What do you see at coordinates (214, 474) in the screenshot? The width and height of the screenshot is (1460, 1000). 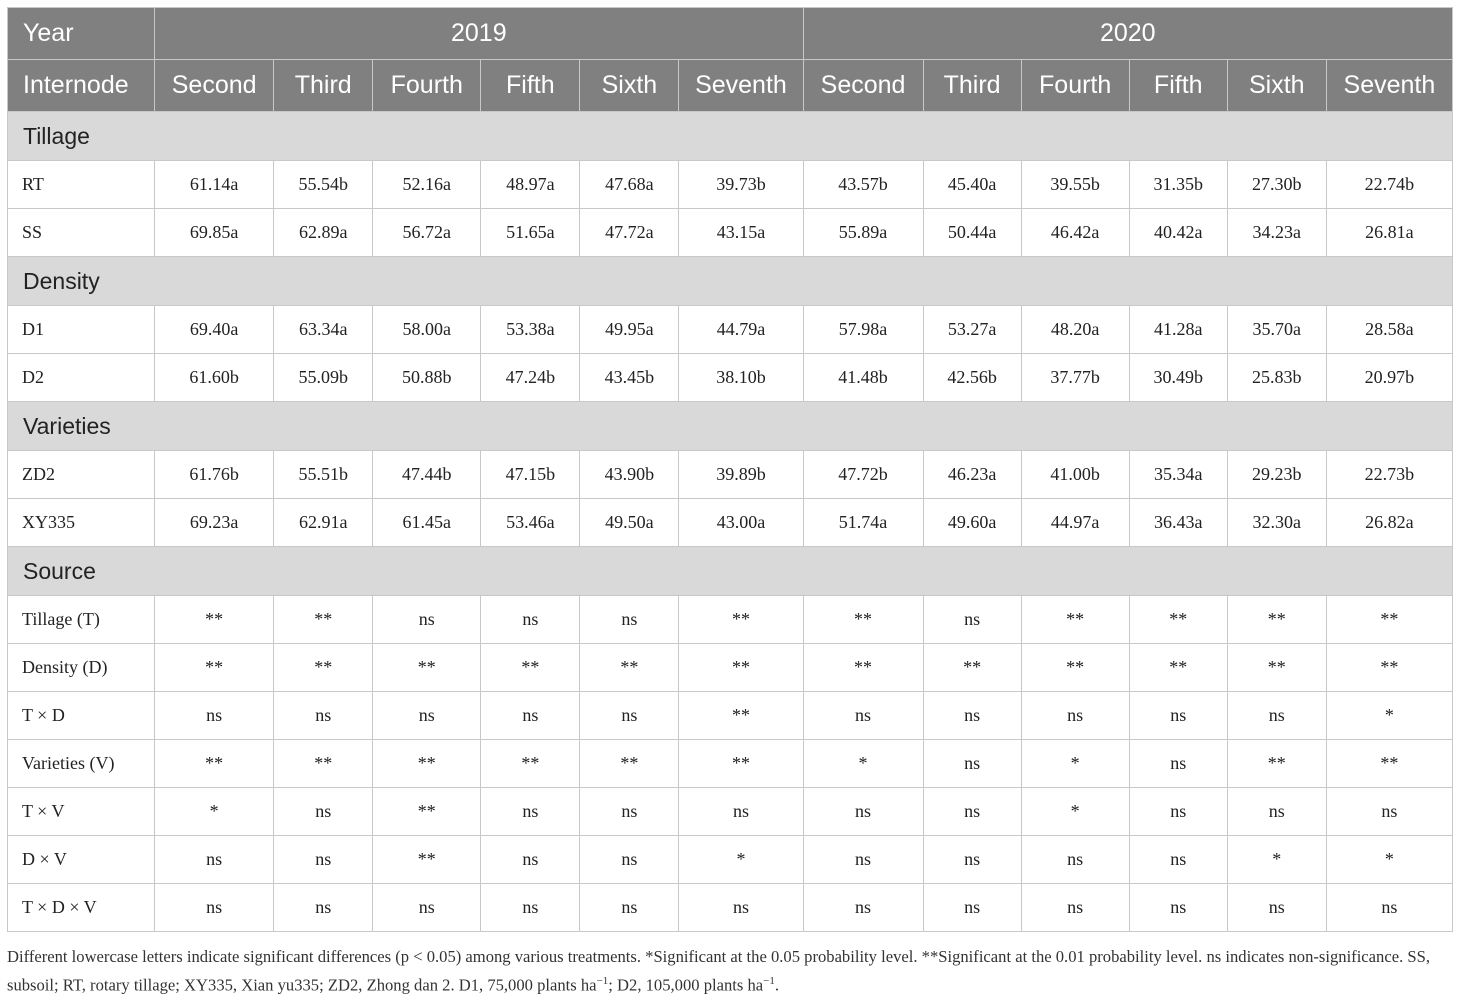 I see `table-cell: 61.76b` at bounding box center [214, 474].